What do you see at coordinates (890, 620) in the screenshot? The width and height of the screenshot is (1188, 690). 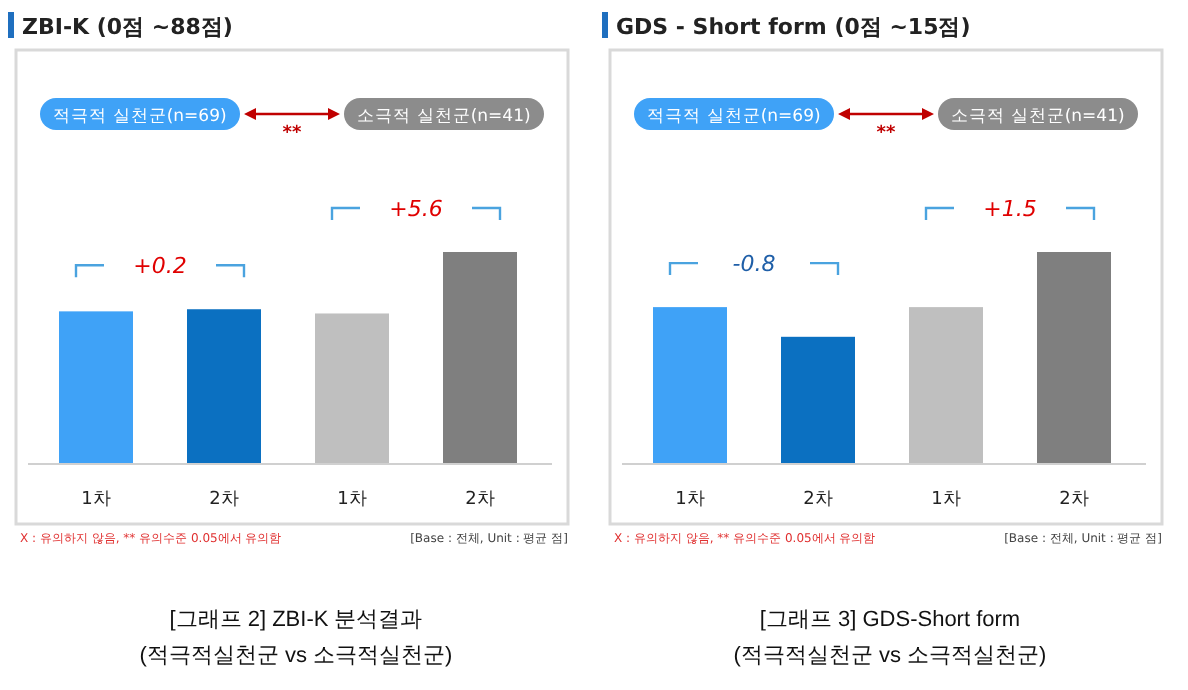 I see `text: [그래프 3] GDS-Short form` at bounding box center [890, 620].